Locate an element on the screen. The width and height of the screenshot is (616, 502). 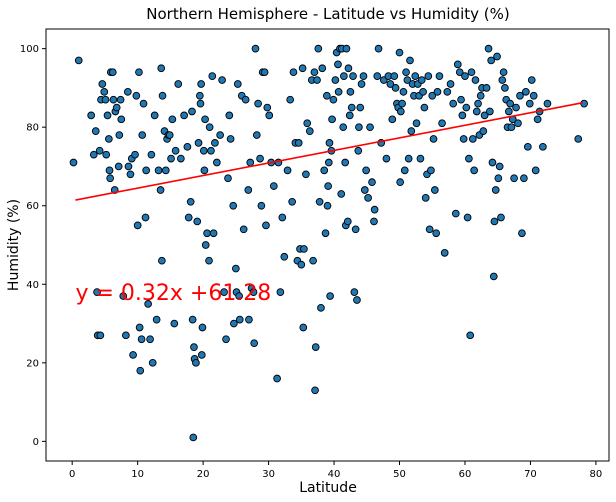
x-tick-label: 40 is located at coordinates (334, 474).